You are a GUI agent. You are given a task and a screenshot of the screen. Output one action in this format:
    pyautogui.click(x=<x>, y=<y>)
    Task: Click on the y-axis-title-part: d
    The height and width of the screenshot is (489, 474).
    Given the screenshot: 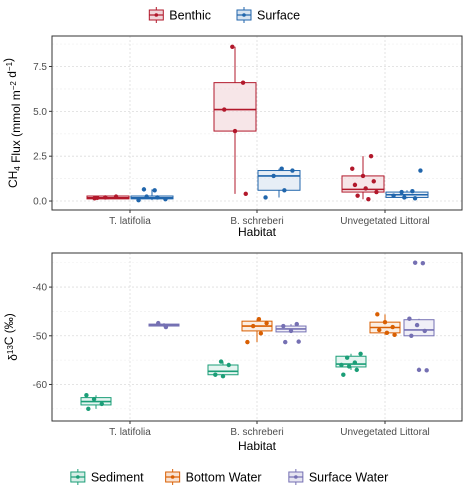 What is the action you would take?
    pyautogui.click(x=12, y=76)
    